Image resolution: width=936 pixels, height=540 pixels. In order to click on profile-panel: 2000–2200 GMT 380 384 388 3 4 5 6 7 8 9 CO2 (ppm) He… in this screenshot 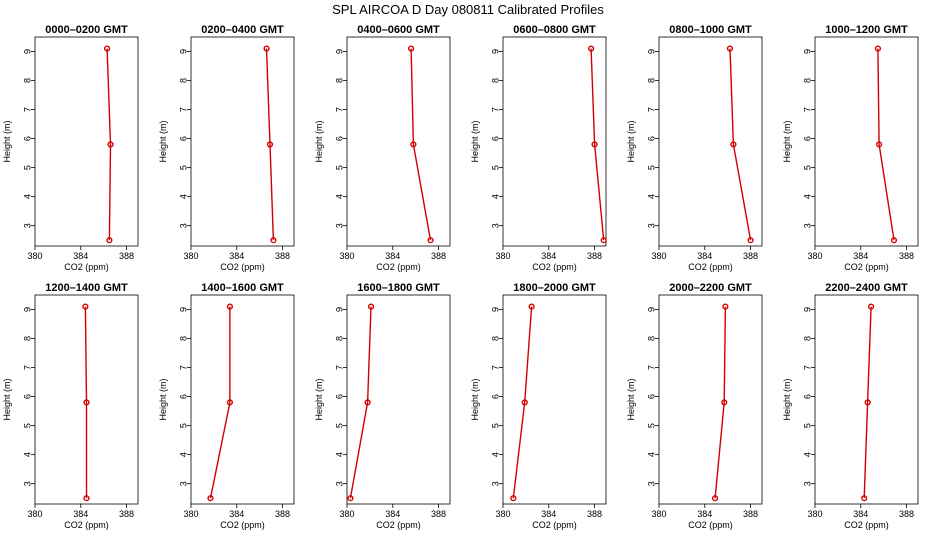, I will do `click(694, 406)`.